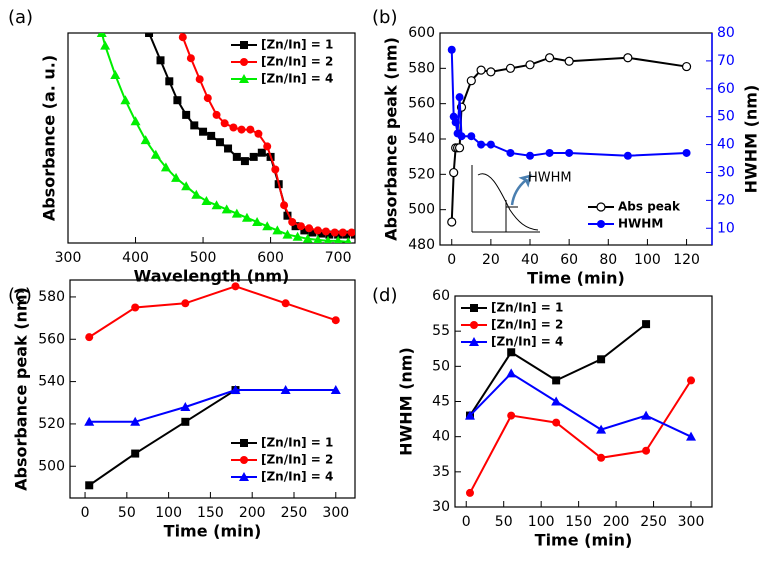  Describe the element at coordinates (491, 260) in the screenshot. I see `x-tick-label: 20` at that location.